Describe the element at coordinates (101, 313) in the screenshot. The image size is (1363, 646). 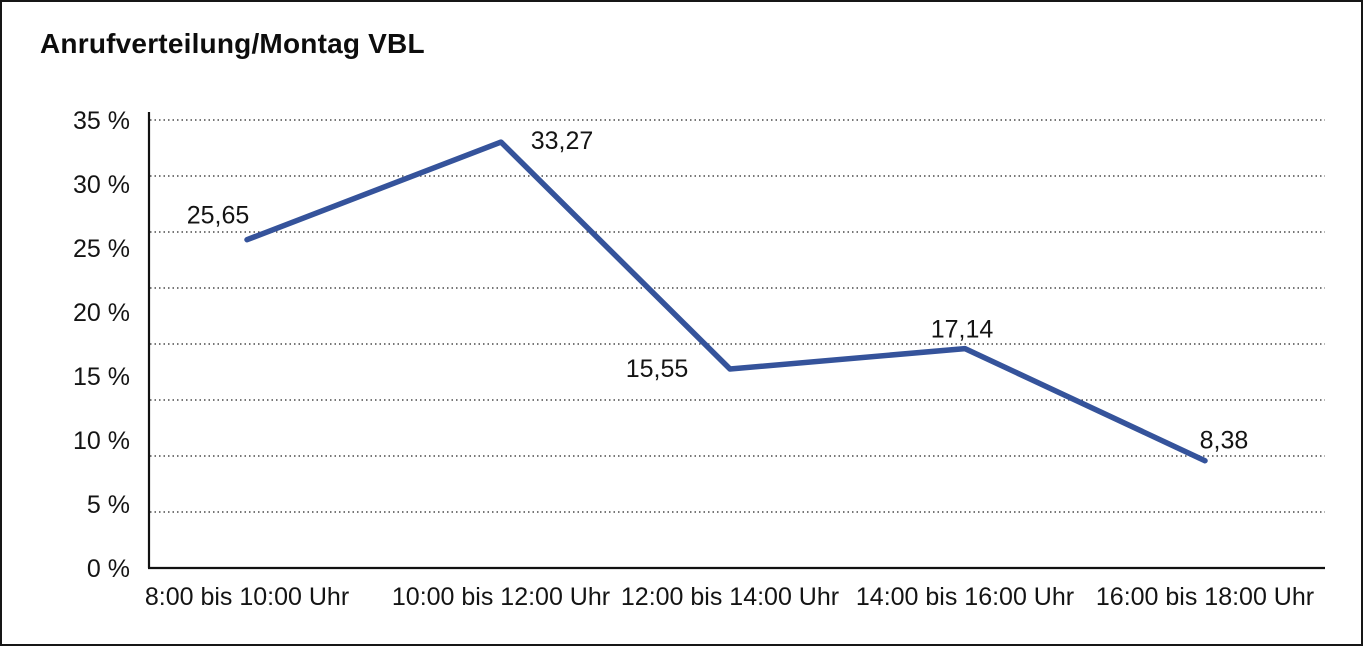
I see `y-axis-tick-label: 20 %` at that location.